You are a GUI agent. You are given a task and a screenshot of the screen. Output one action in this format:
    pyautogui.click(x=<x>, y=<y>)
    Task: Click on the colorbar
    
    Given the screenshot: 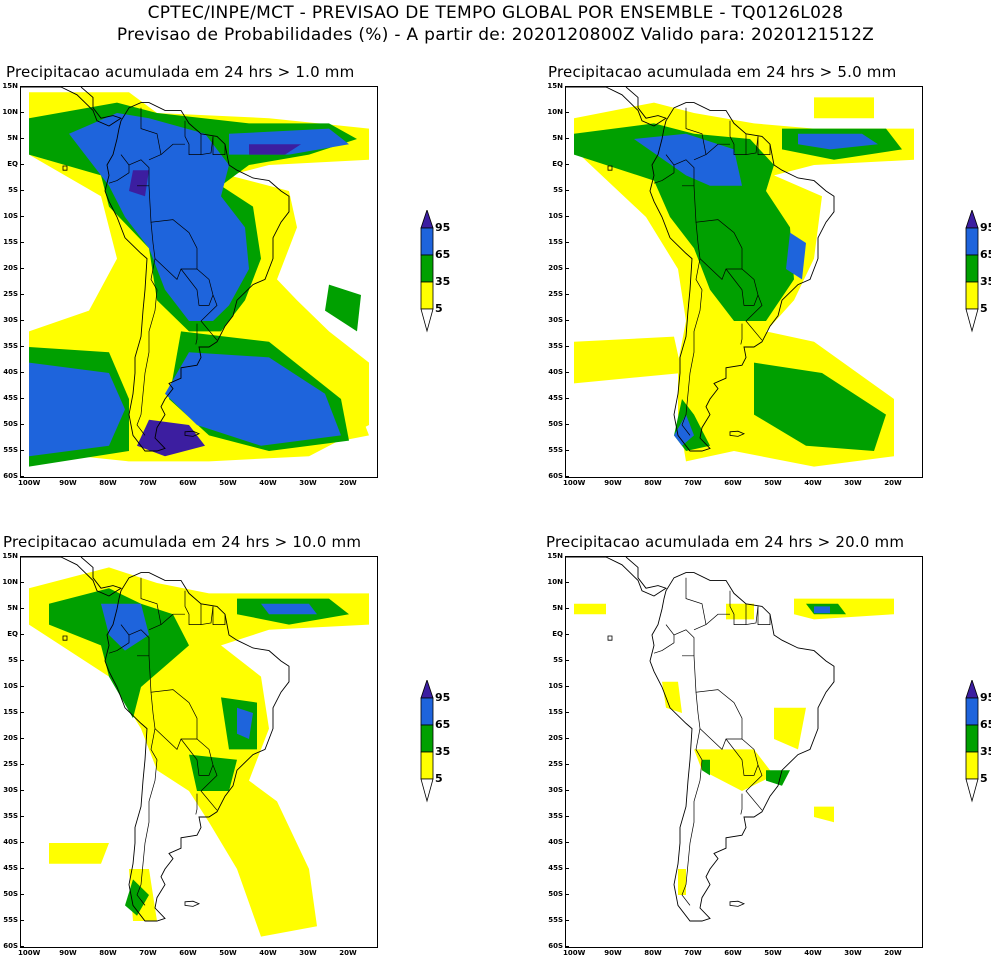 What is the action you would take?
    pyautogui.click(x=972, y=283)
    